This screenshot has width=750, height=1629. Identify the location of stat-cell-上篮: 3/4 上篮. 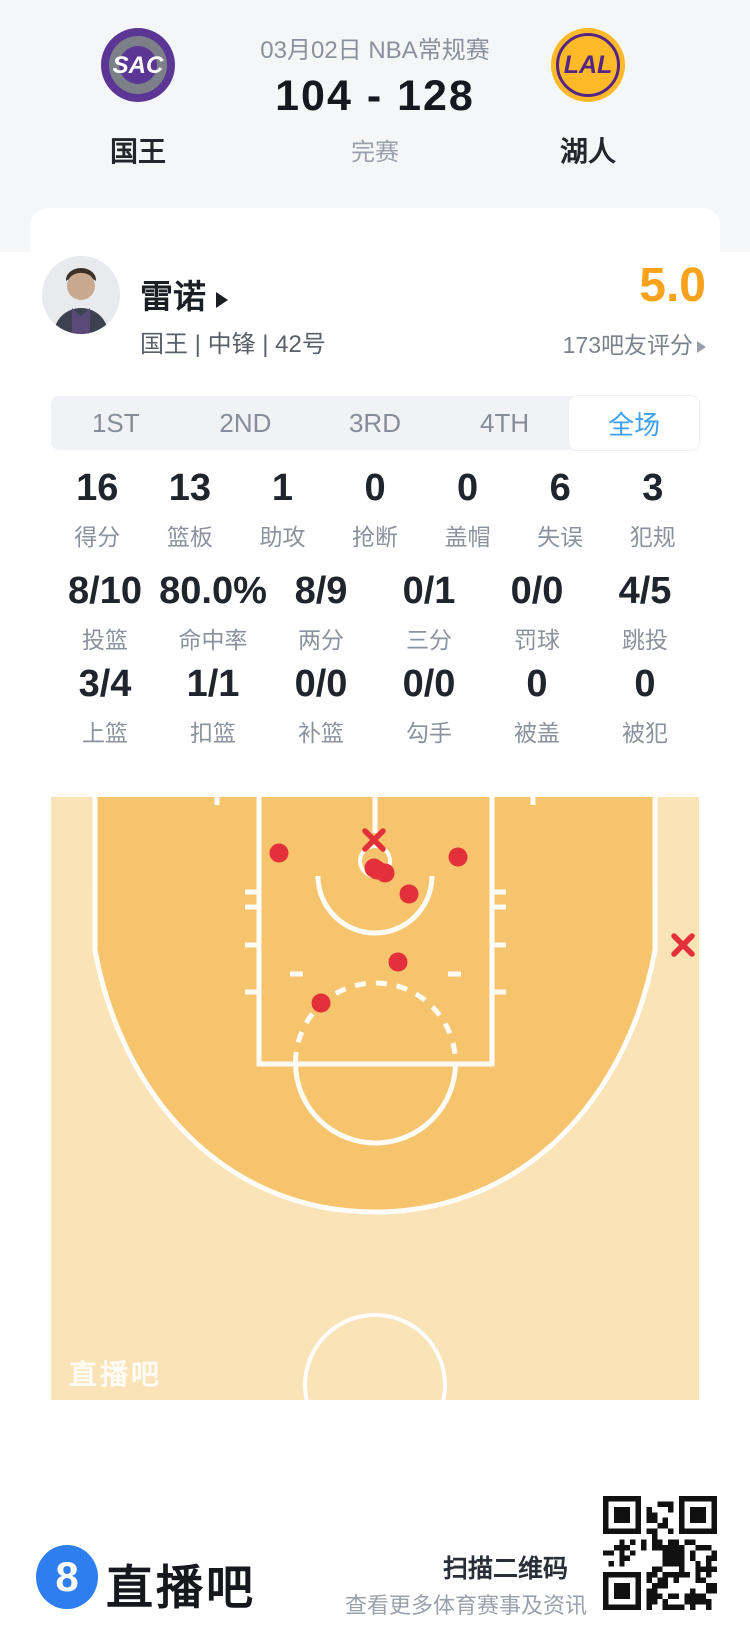
(105, 705).